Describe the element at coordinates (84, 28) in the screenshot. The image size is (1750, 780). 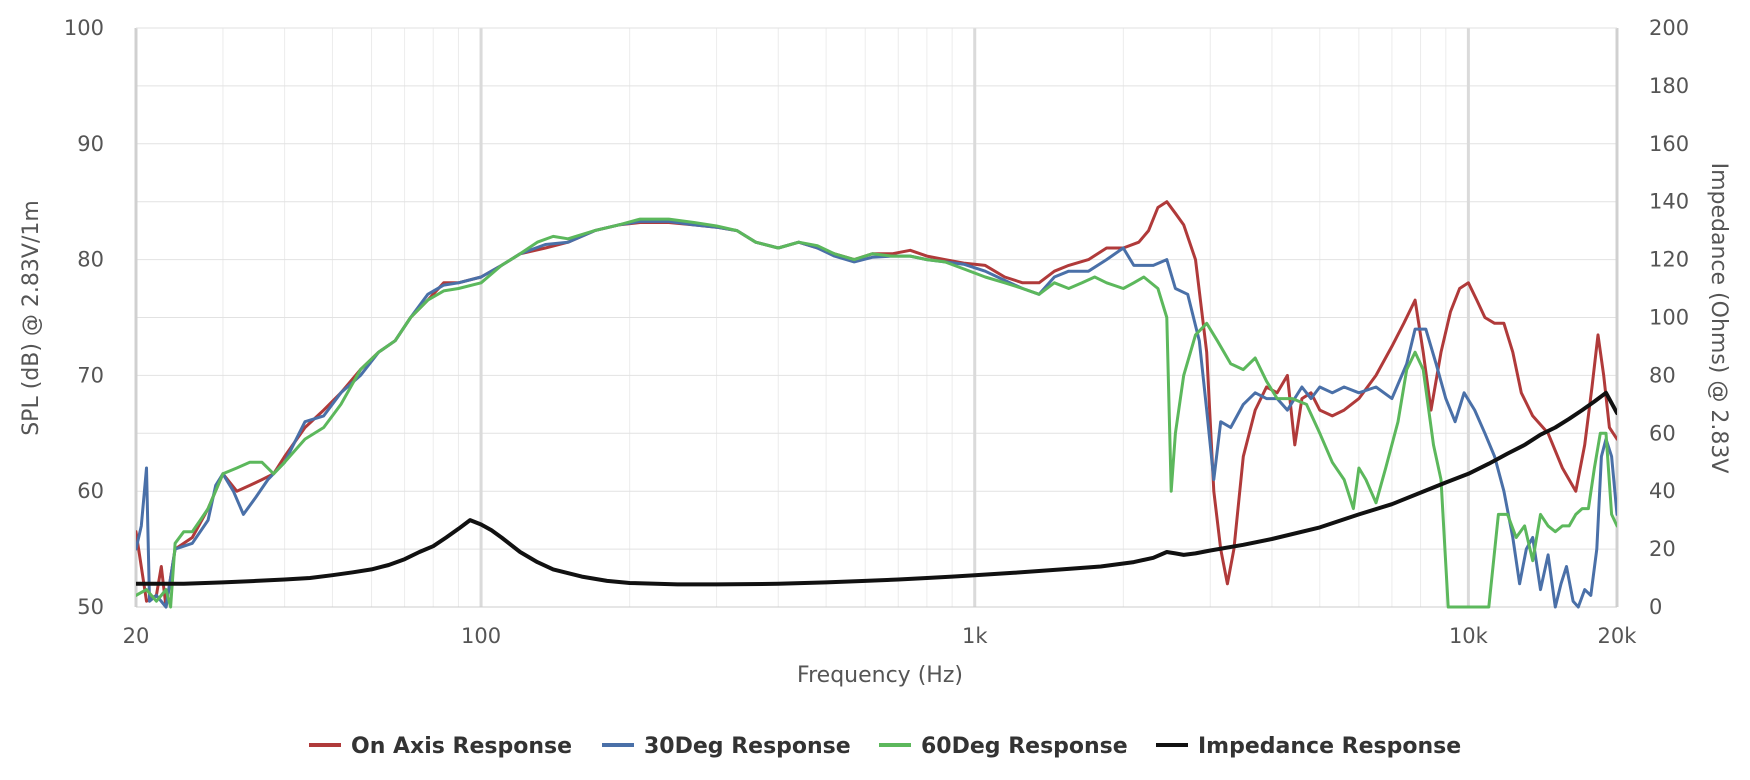
I see `y-tick-label: 100` at that location.